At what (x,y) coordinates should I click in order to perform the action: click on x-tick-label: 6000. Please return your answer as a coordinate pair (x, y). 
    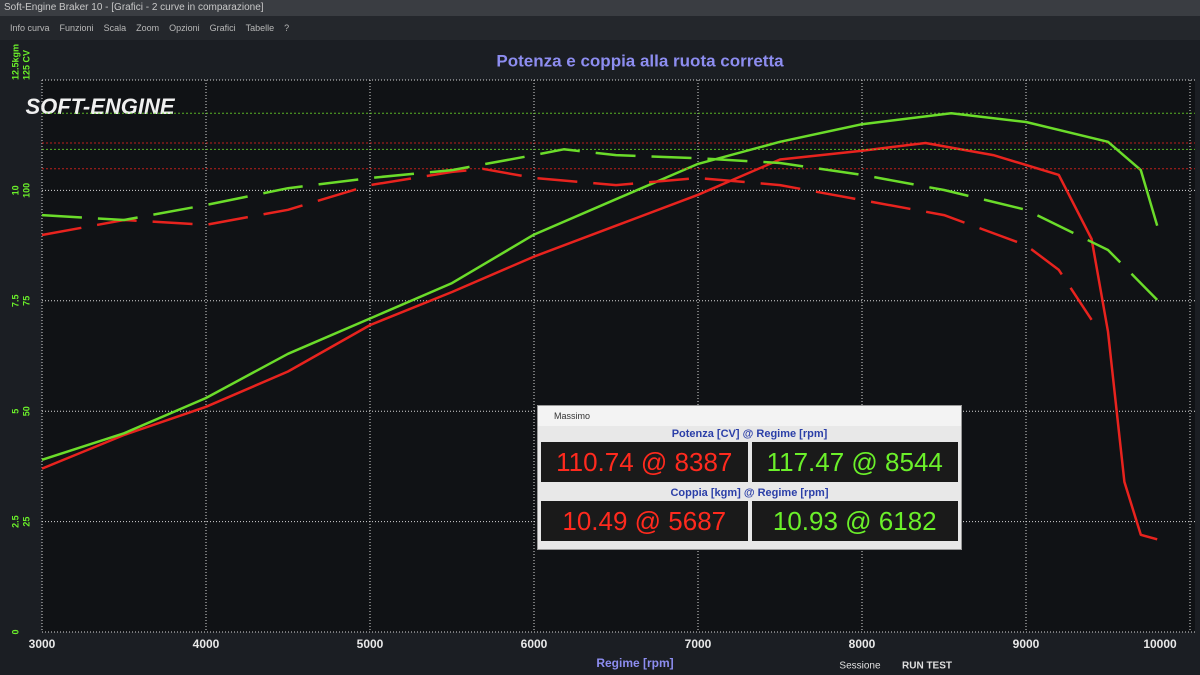
    Looking at the image, I should click on (534, 644).